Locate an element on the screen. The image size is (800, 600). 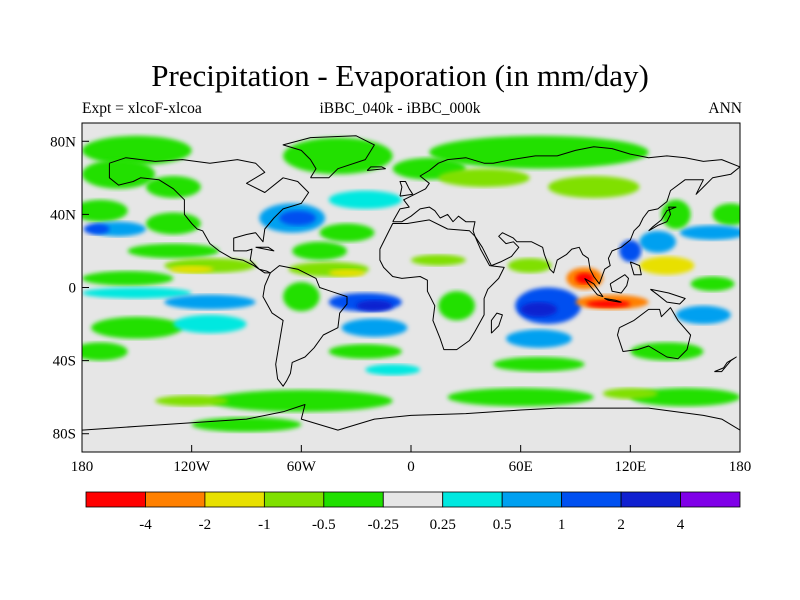
longitude-axis: 180 120W 60W 0 60E 120E 180 is located at coordinates (411, 460).